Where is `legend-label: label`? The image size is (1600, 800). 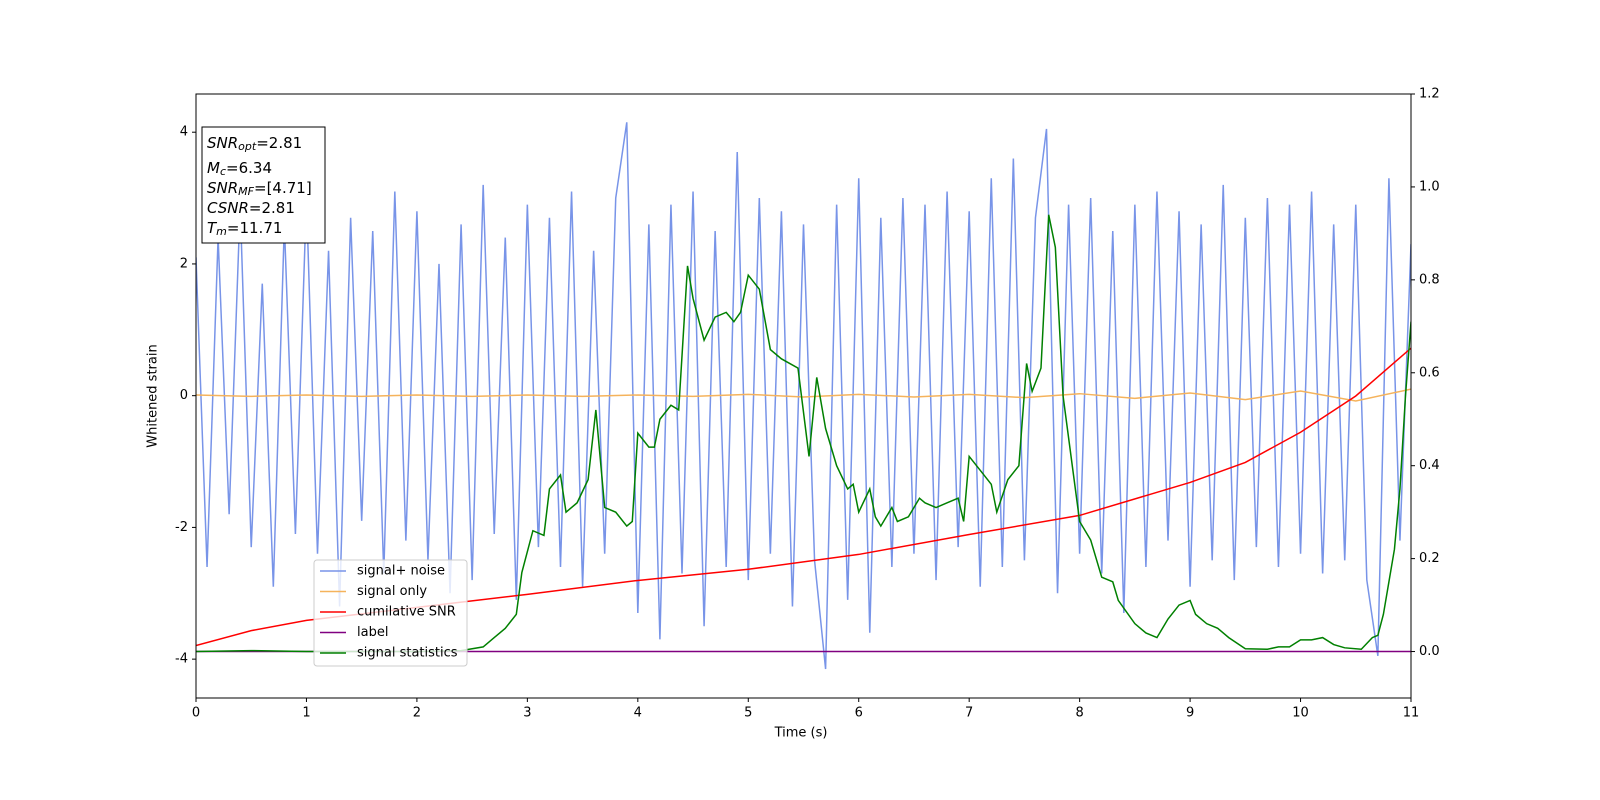
legend-label: label is located at coordinates (372, 632).